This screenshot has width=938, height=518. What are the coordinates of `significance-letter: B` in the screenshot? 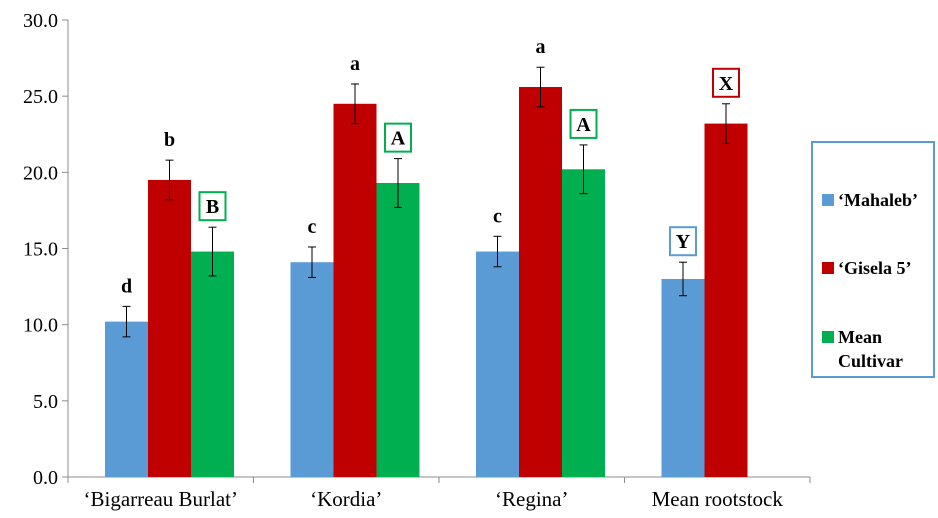 It's located at (212, 207).